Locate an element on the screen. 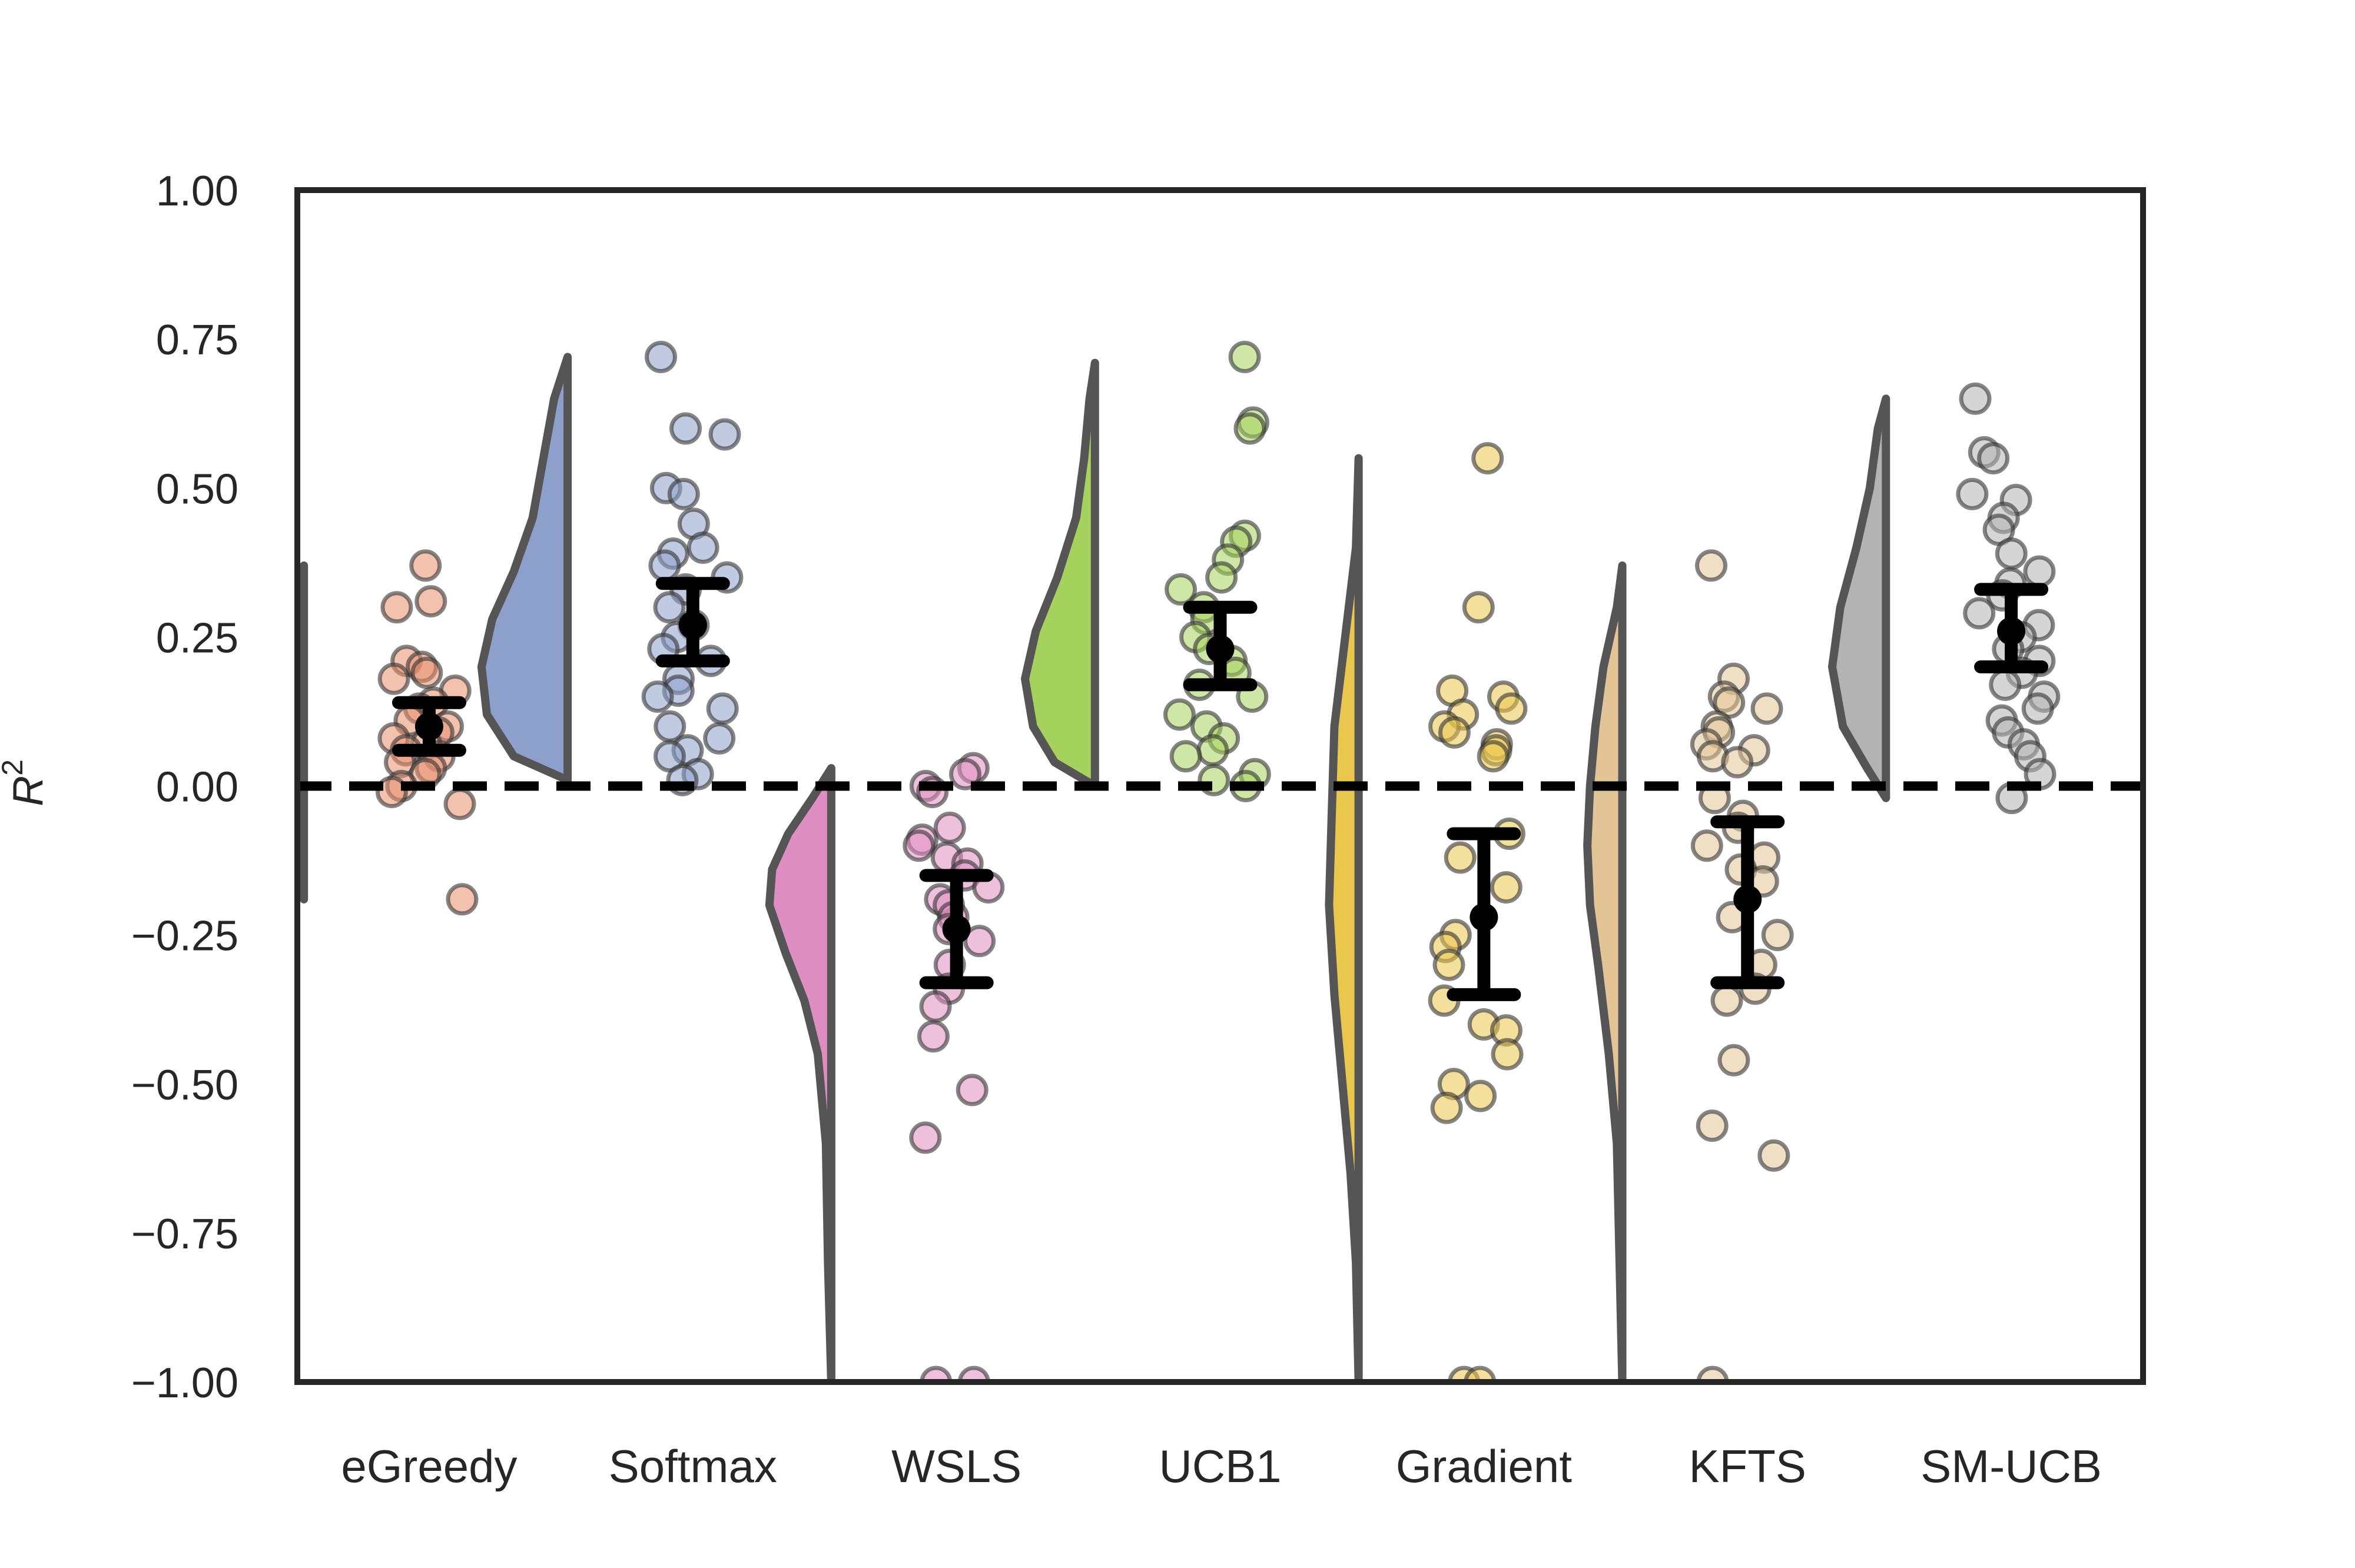 The height and width of the screenshot is (1568, 2355). x-tick-label: eGreedy is located at coordinates (429, 1466).